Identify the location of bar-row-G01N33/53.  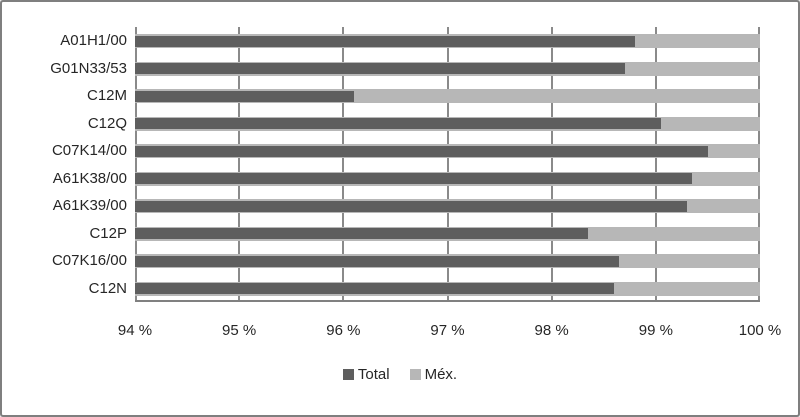
(447, 69).